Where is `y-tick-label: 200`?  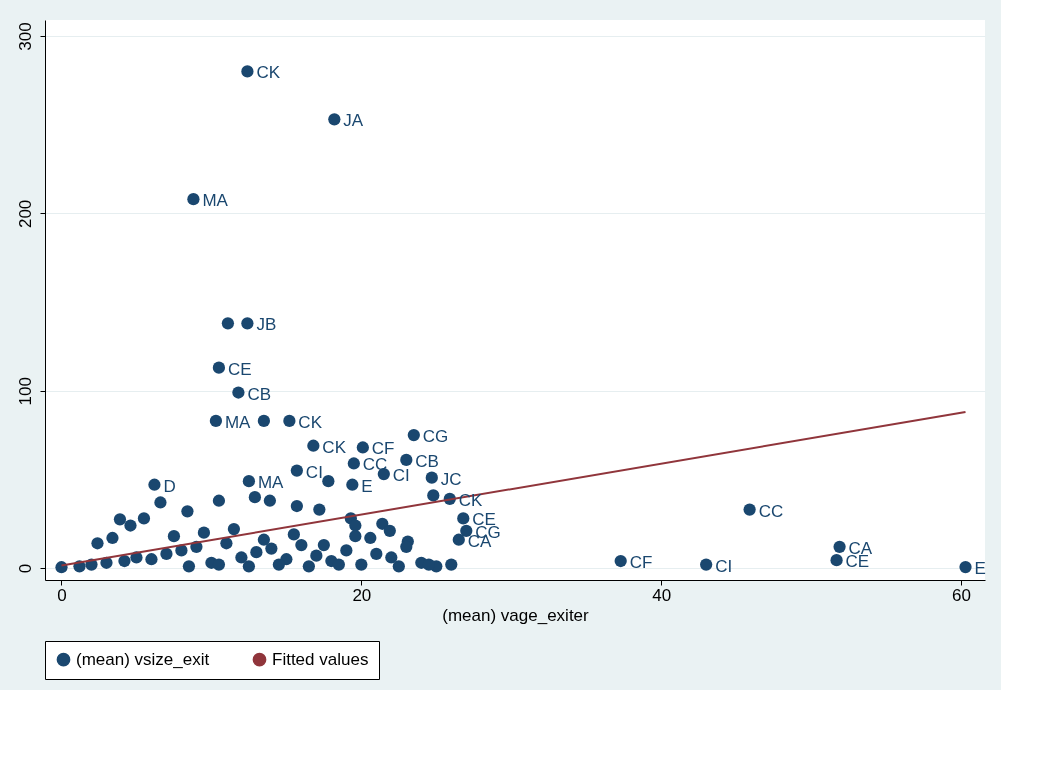
y-tick-label: 200 is located at coordinates (25, 214).